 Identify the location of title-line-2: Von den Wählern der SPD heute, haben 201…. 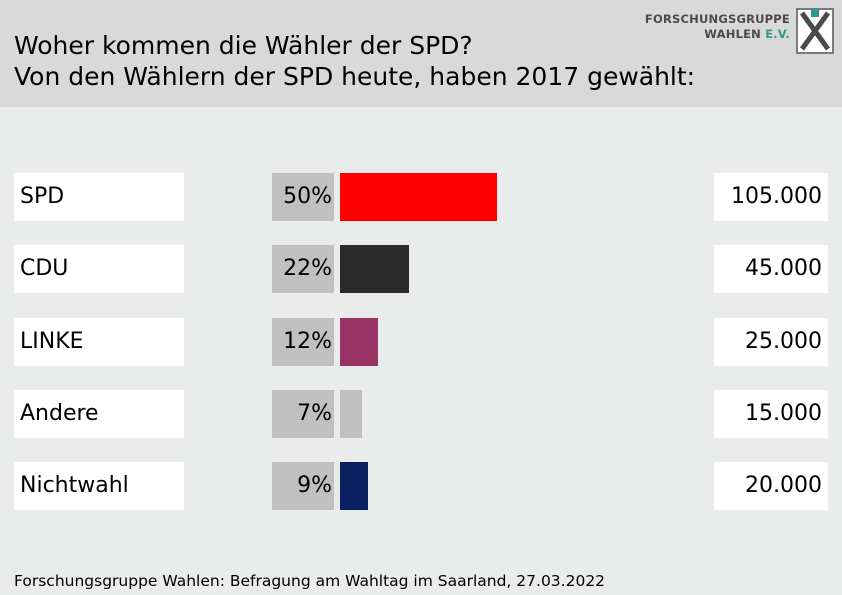
(355, 76).